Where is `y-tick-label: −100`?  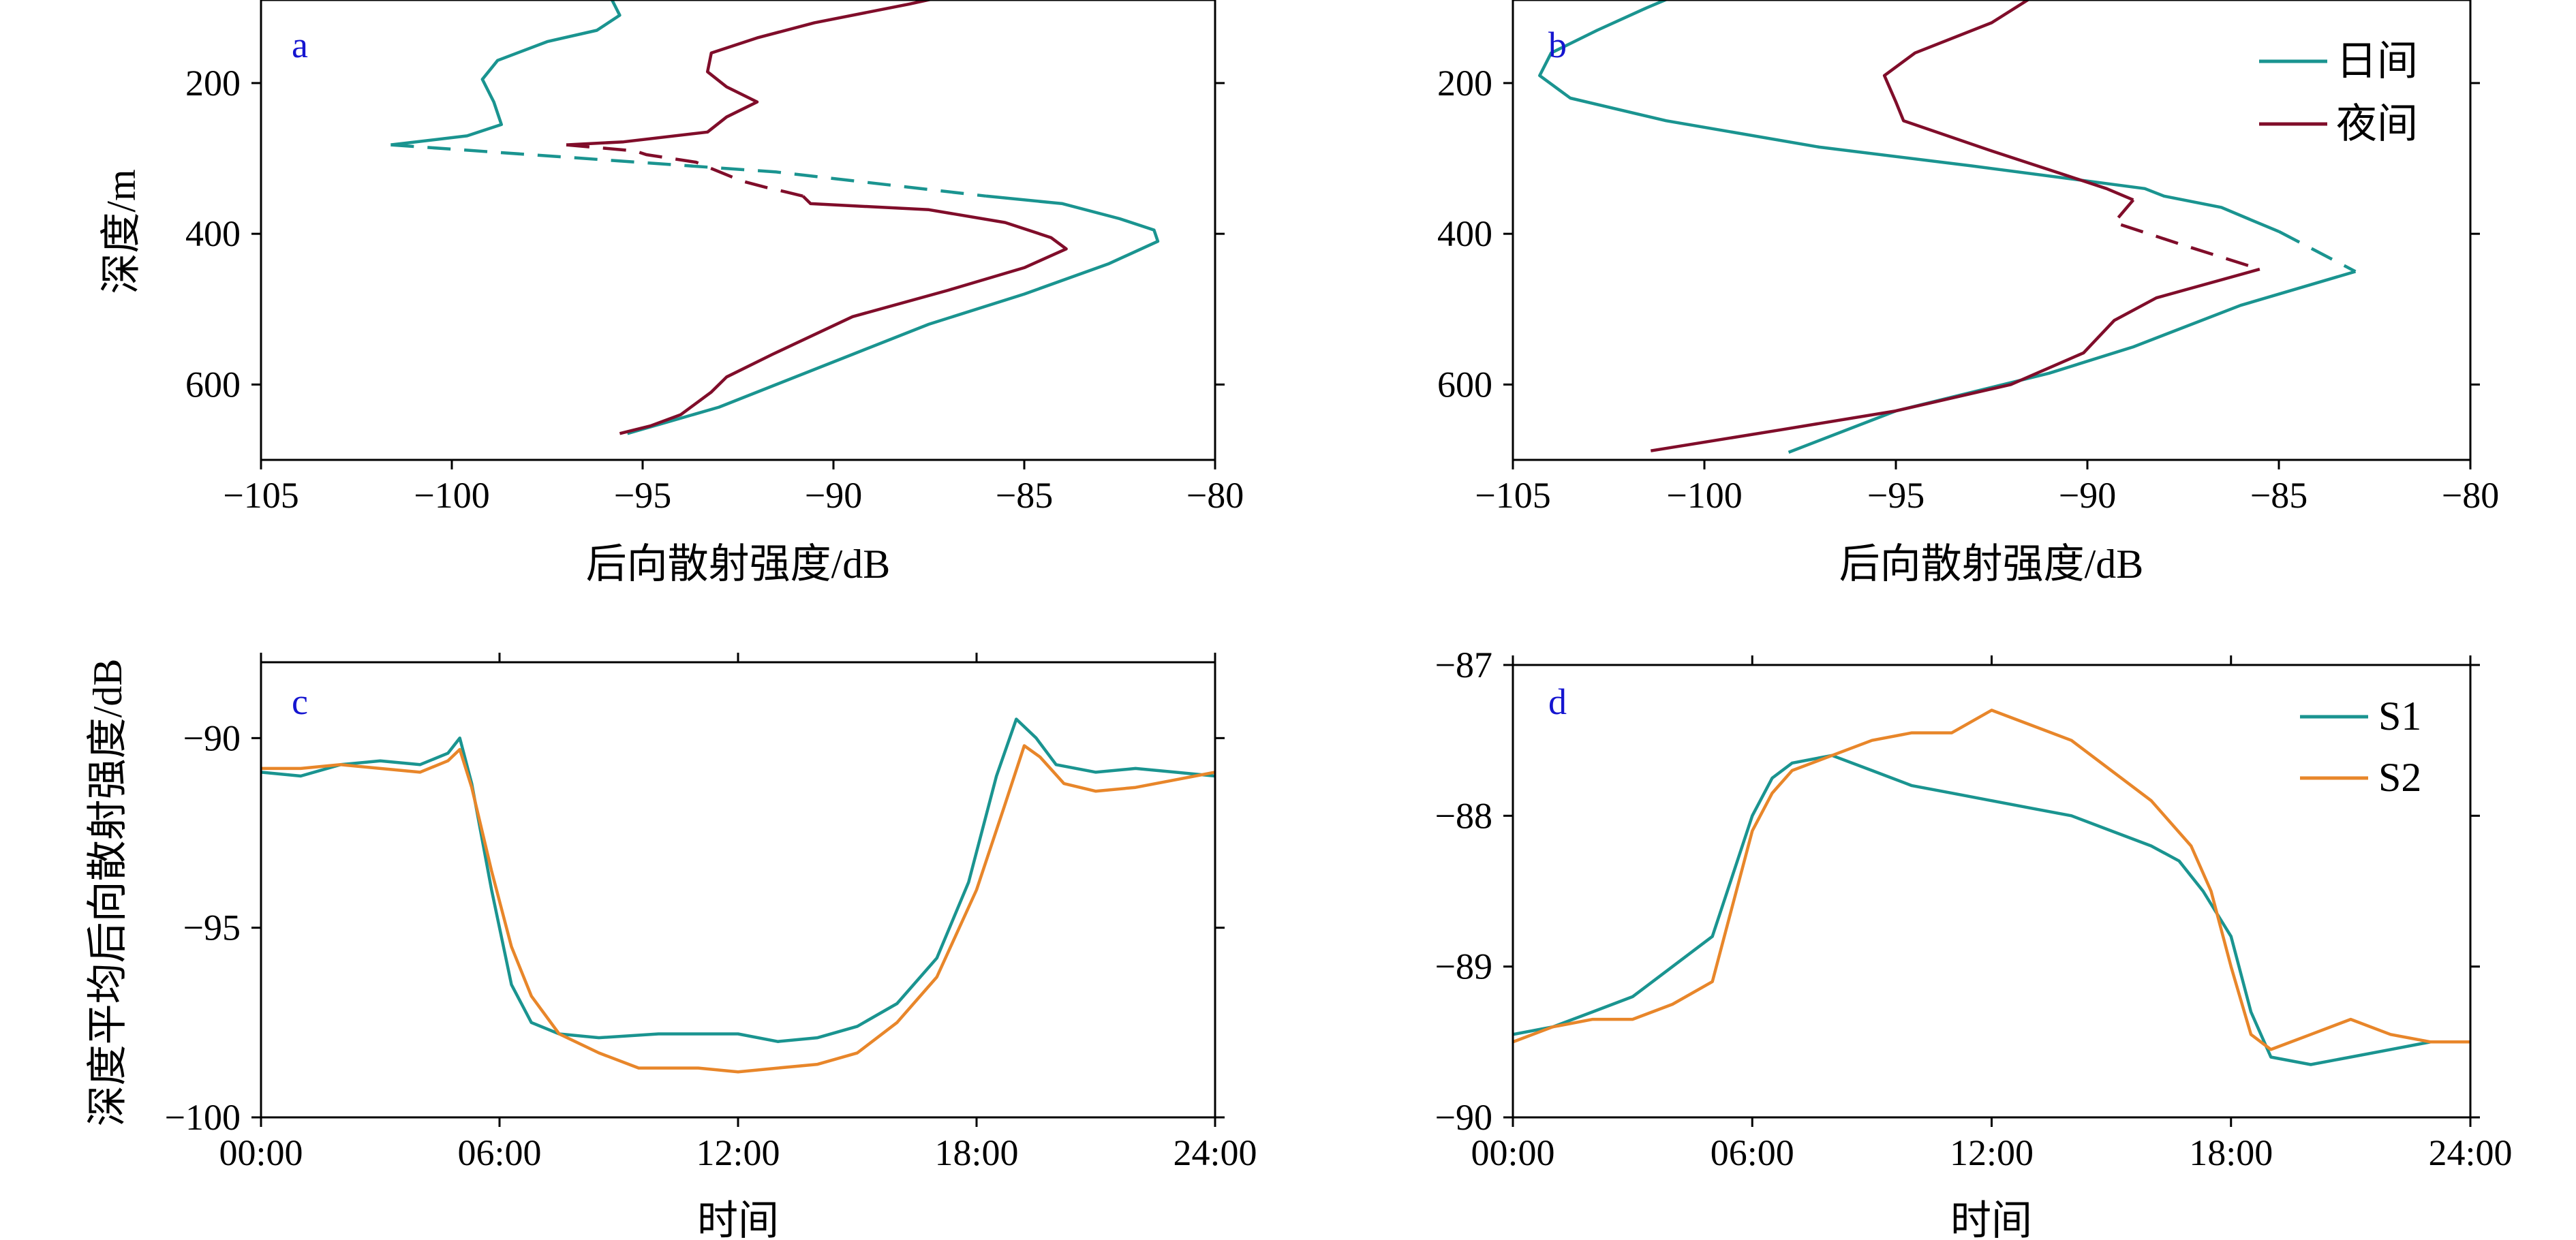
y-tick-label: −100 is located at coordinates (203, 1117).